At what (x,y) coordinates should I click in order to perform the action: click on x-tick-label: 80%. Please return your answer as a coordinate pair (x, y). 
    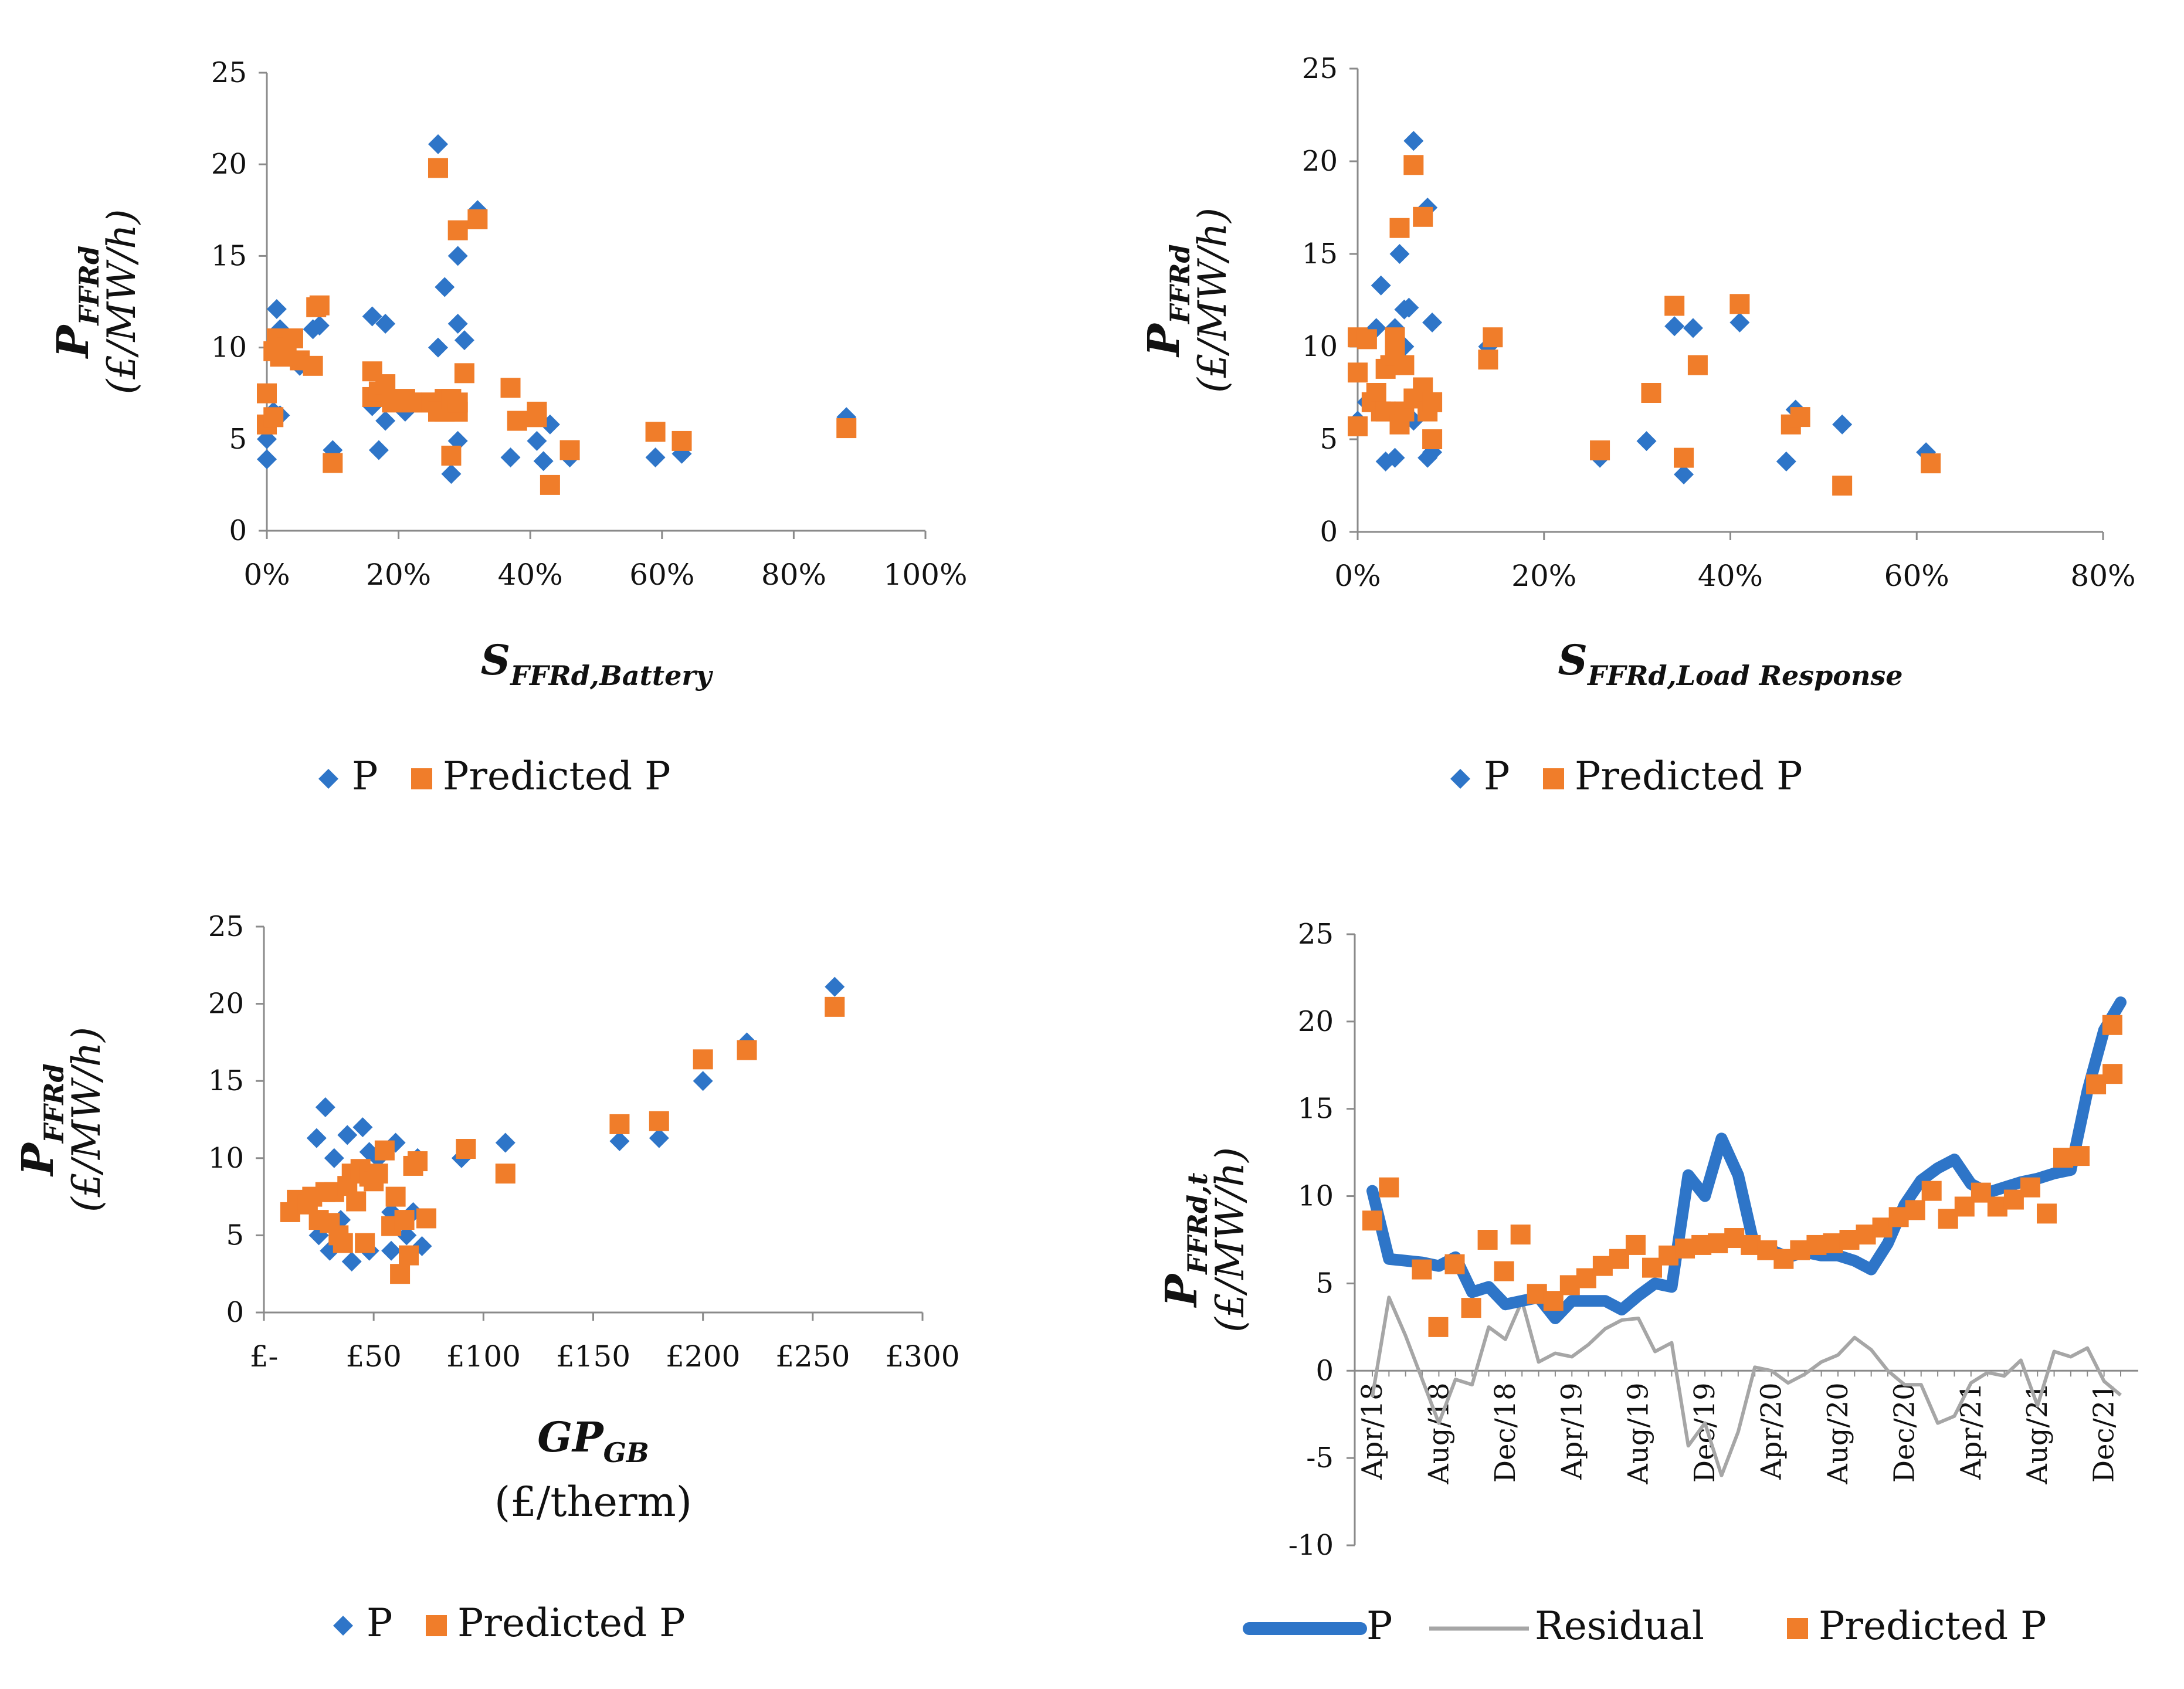
    Looking at the image, I should click on (793, 575).